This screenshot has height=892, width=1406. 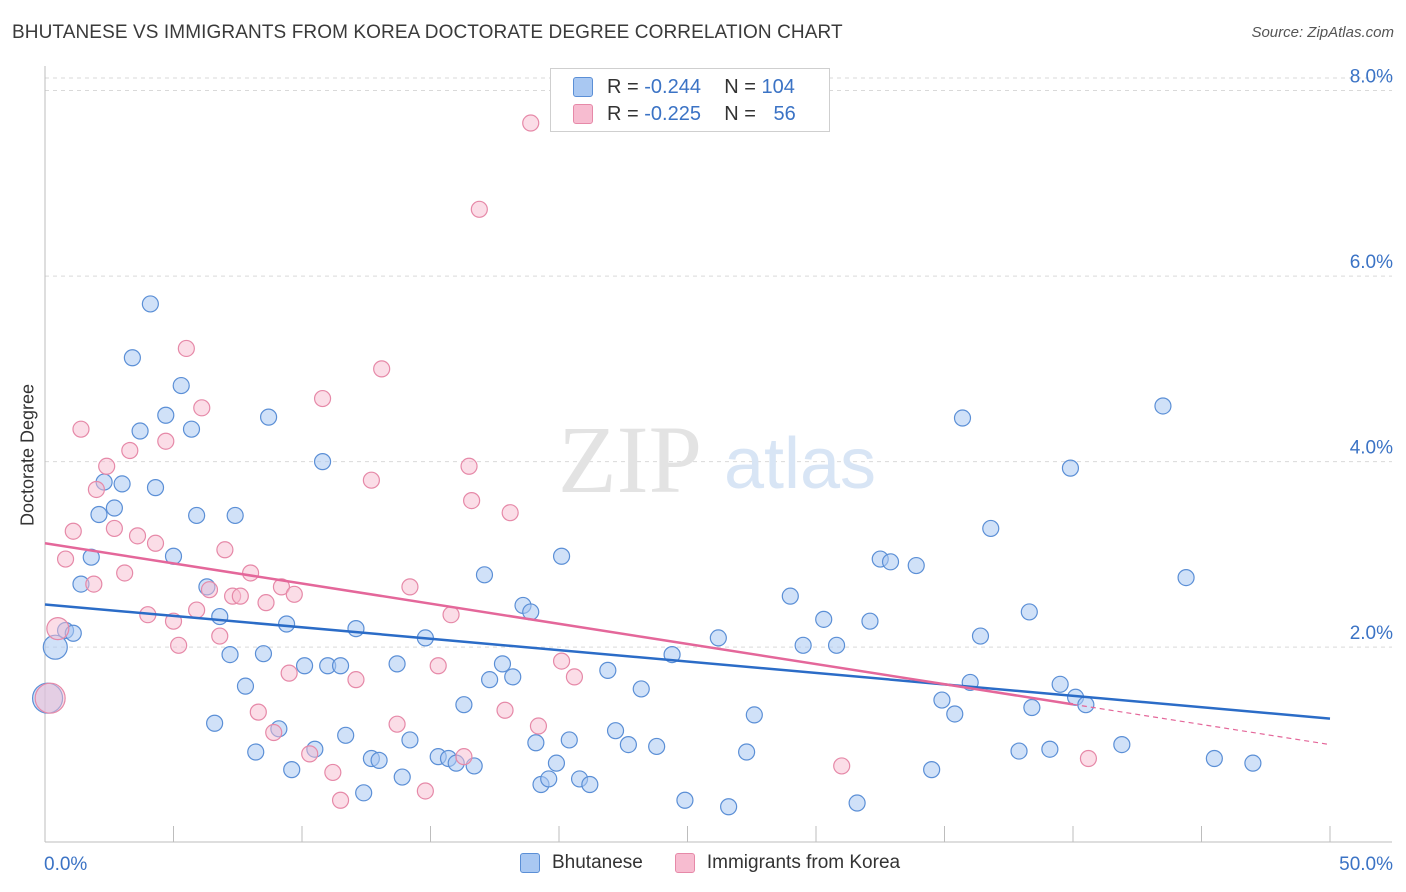 I want to click on trend-line-bhutanese, so click(x=687, y=661).